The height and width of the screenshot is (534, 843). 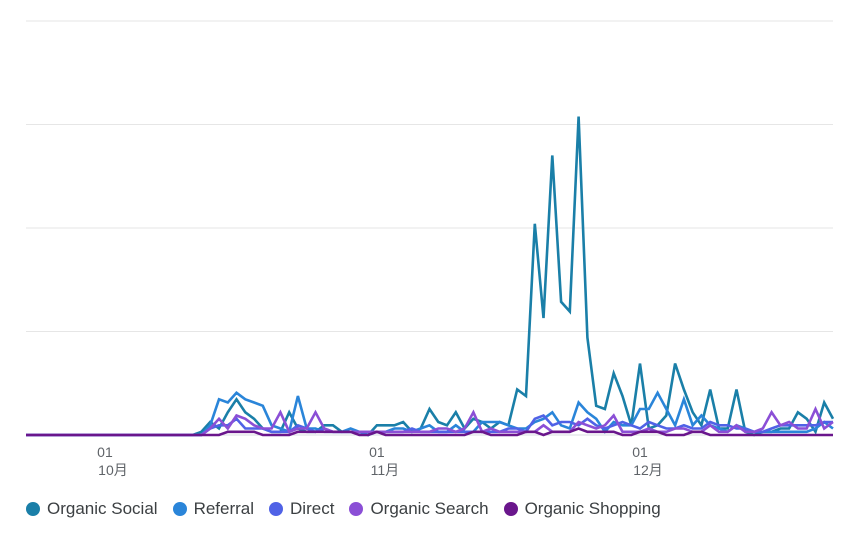 I want to click on legend-item-referral: Referral, so click(x=213, y=509).